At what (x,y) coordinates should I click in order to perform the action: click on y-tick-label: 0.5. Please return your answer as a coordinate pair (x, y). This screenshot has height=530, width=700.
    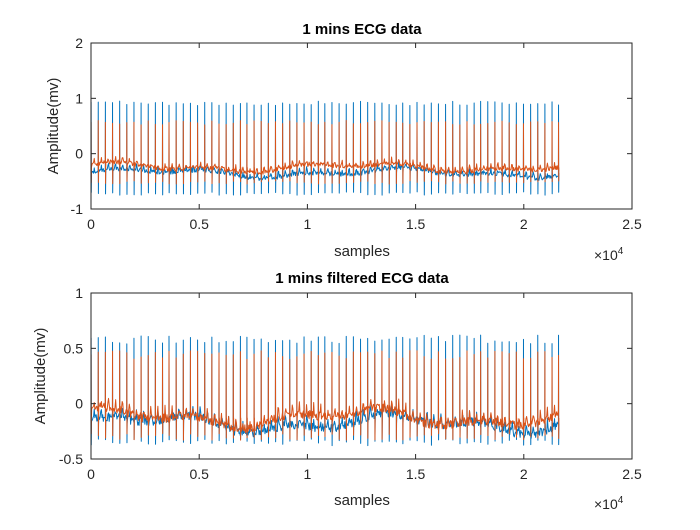
    Looking at the image, I should click on (74, 348).